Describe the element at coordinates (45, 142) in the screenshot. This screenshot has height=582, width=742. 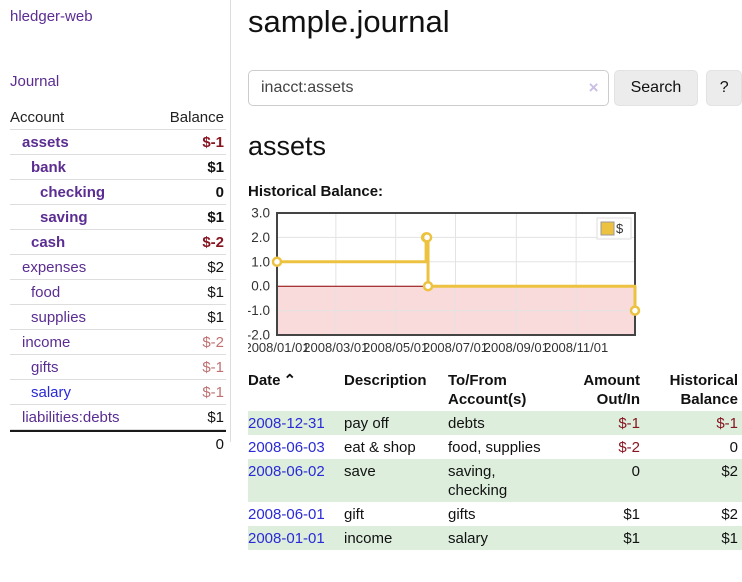
I see `account-link: assets` at that location.